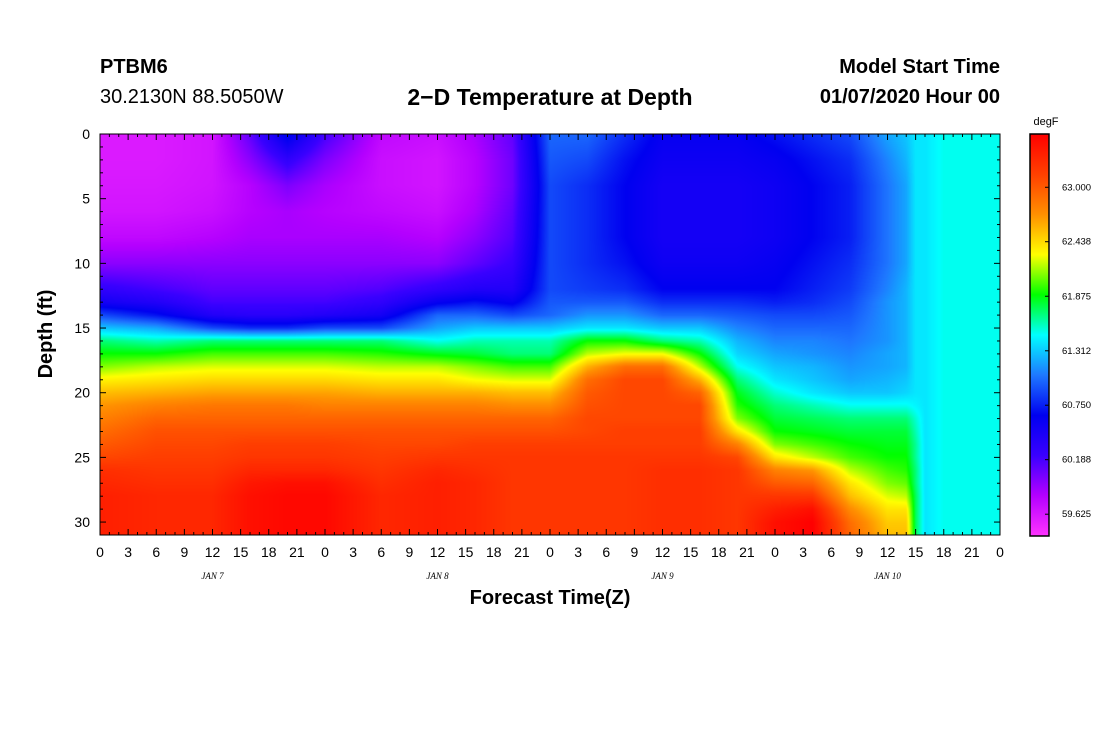  Describe the element at coordinates (86, 134) in the screenshot. I see `y-tick-label: 0` at that location.